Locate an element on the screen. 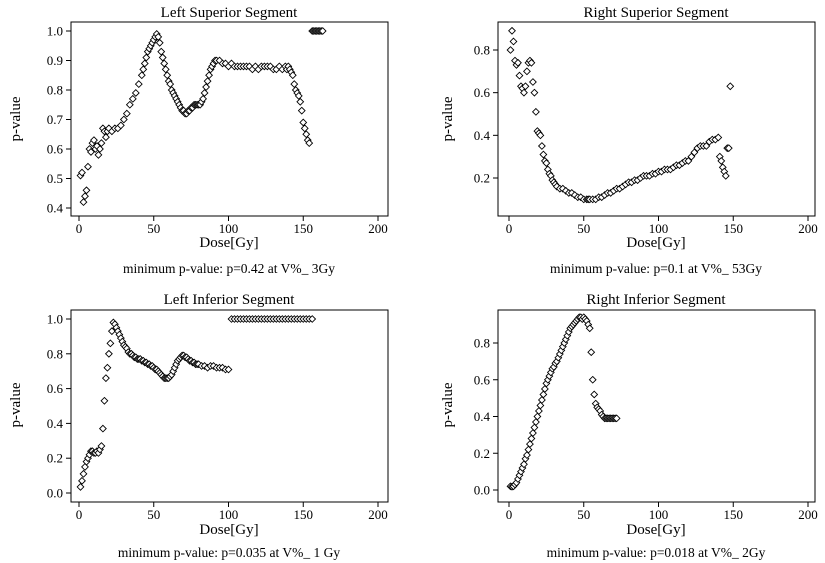  plot-frame is located at coordinates (656, 119).